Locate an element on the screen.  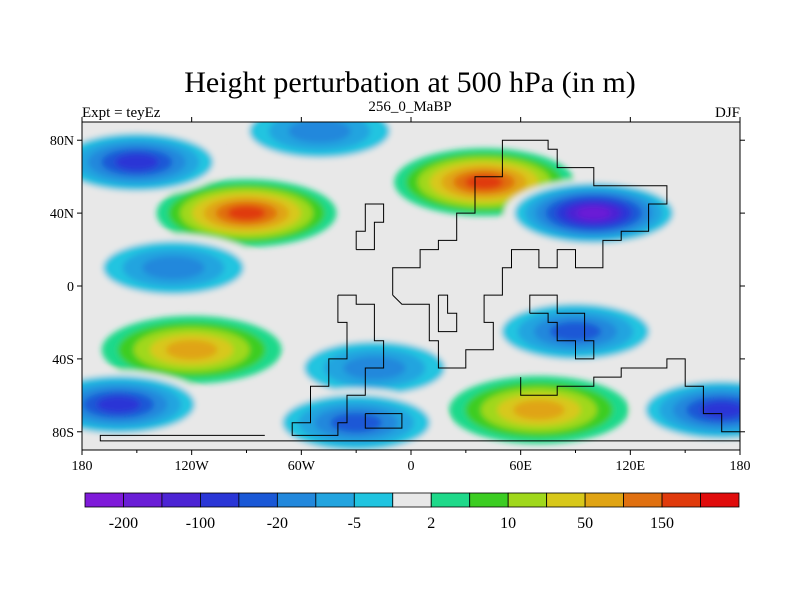
y-tick-label: 0 is located at coordinates (70, 287).